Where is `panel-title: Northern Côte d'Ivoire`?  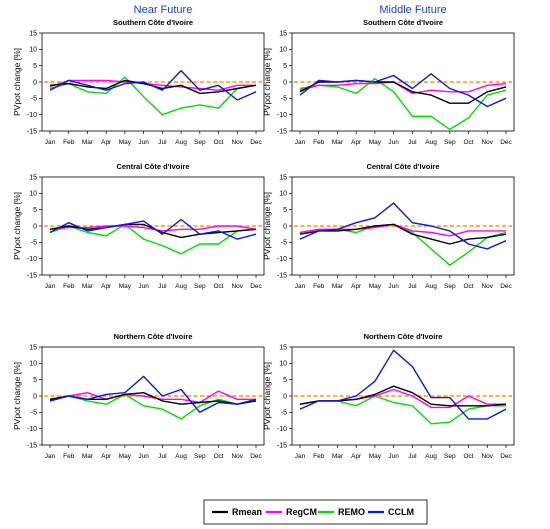
panel-title: Northern Côte d'Ivoire is located at coordinates (403, 336).